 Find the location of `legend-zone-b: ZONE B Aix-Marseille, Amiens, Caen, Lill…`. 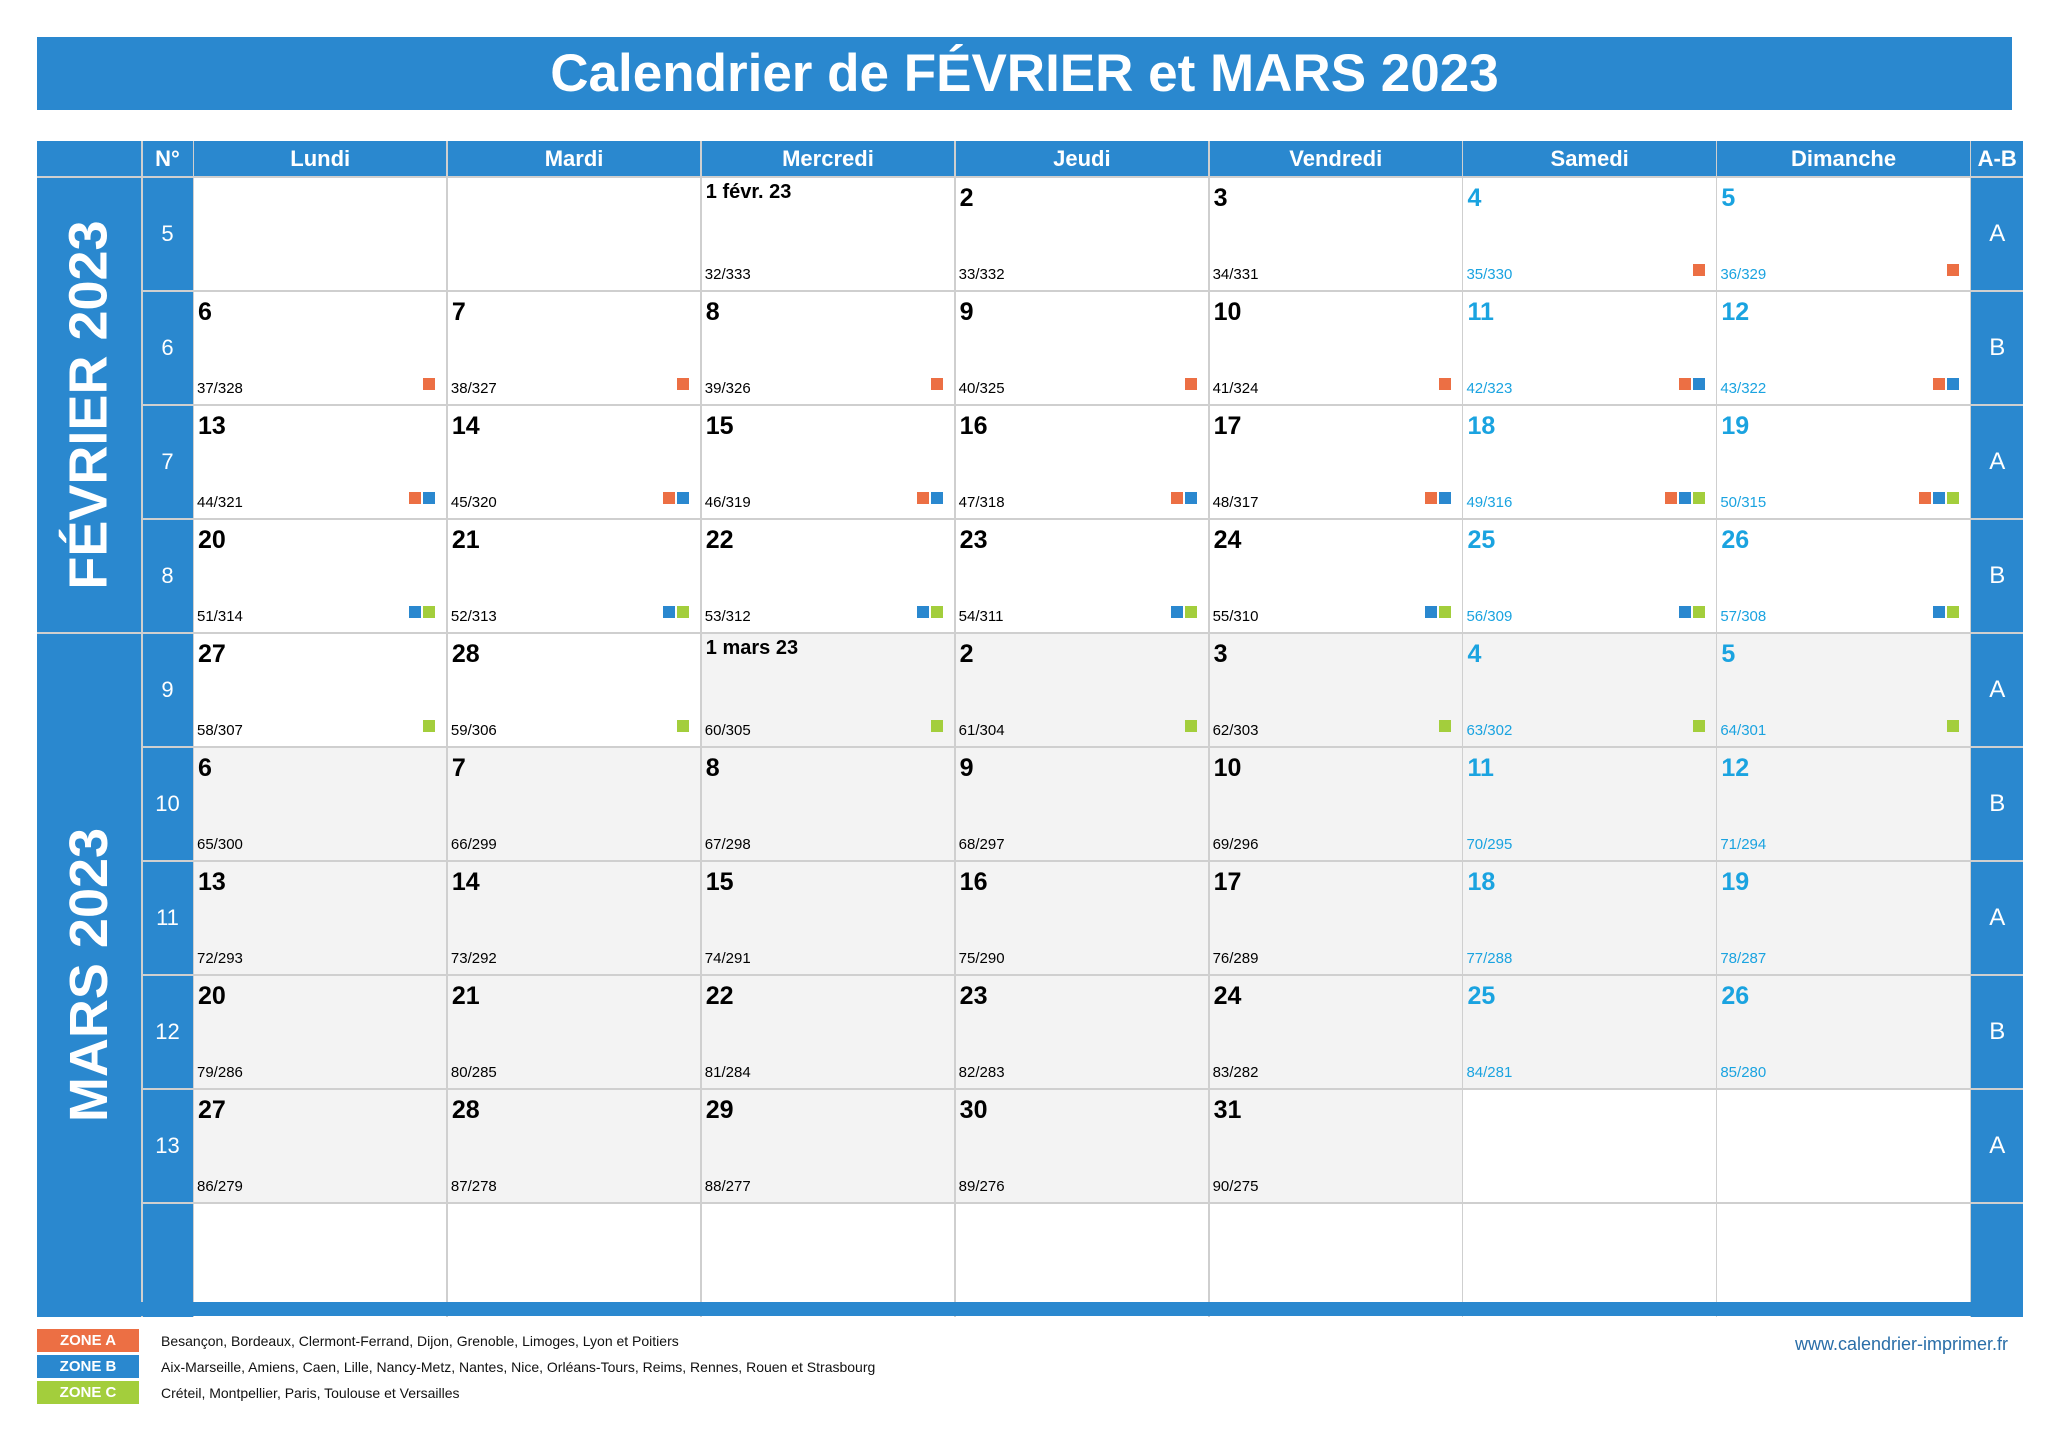

legend-zone-b: ZONE B Aix-Marseille, Amiens, Caen, Lill… is located at coordinates (456, 1366).